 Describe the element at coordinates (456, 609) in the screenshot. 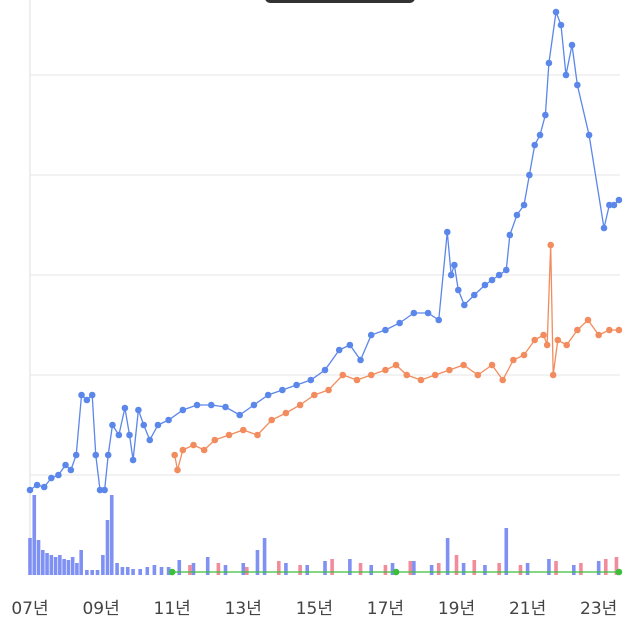

I see `x-tick-label: 19년` at that location.